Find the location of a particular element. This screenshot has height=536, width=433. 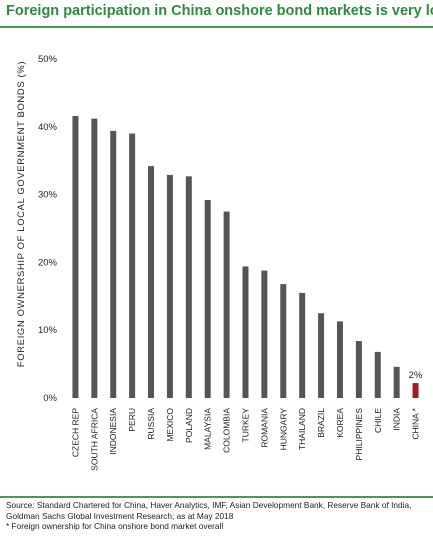

title-rule is located at coordinates (216, 27).